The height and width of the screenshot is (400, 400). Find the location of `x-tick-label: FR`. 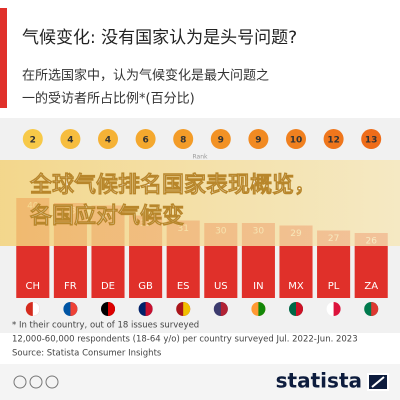

x-tick-label: FR is located at coordinates (70, 286).